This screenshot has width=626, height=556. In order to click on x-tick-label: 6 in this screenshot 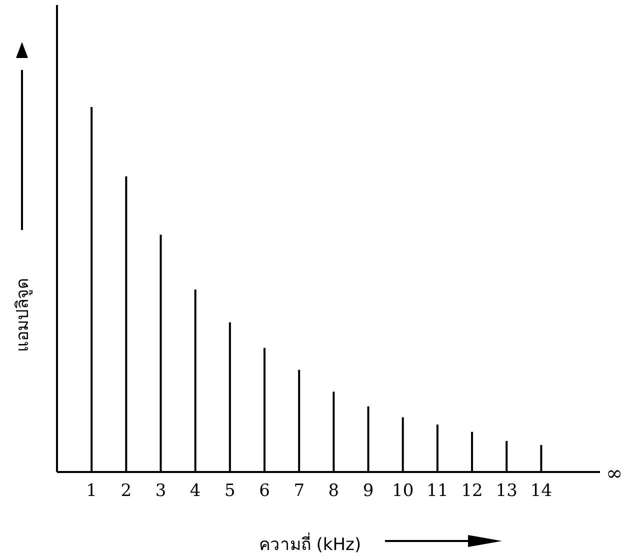, I will do `click(264, 491)`.